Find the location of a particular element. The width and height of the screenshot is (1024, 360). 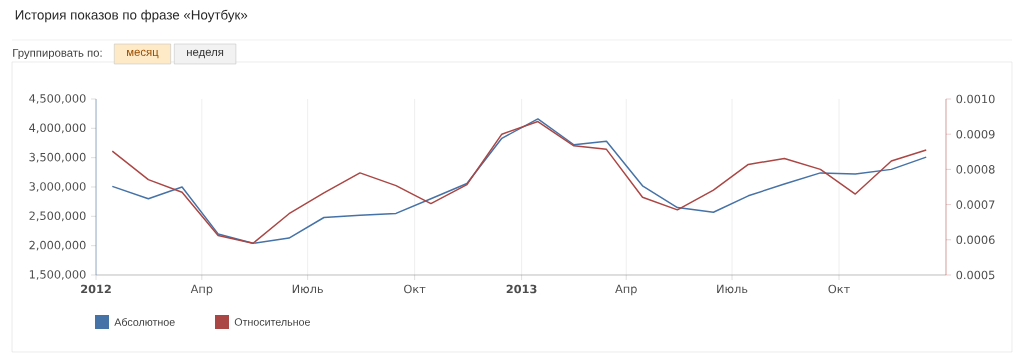

y2-tick-label: 0.0009 is located at coordinates (975, 134).